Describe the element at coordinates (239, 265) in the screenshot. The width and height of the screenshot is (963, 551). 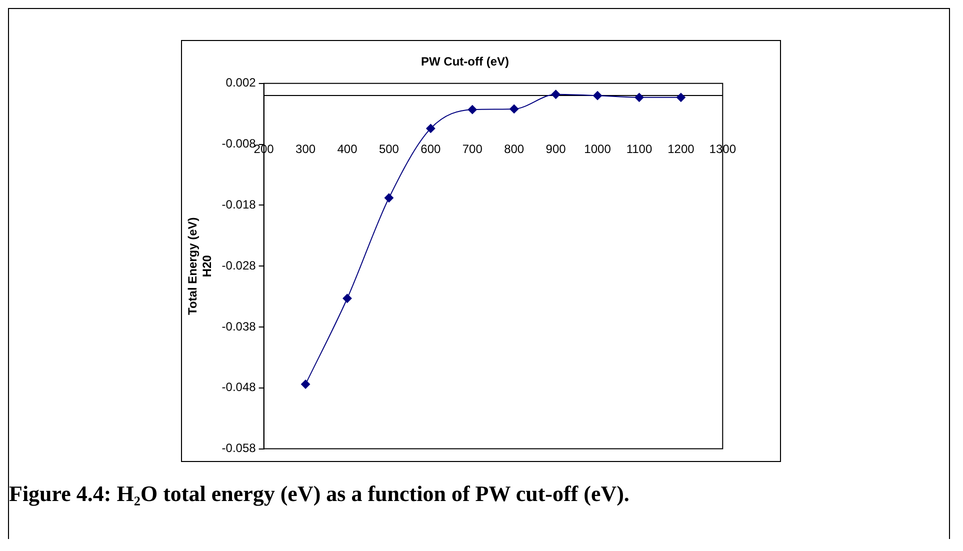
I see `y-tick-label: -0.028` at that location.